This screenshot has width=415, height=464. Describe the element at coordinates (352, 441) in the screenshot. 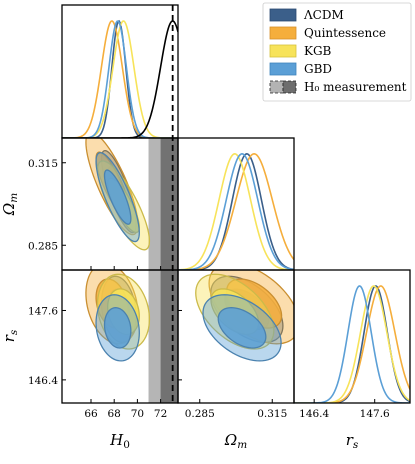

I see `x-axis-label-rs: rs` at that location.